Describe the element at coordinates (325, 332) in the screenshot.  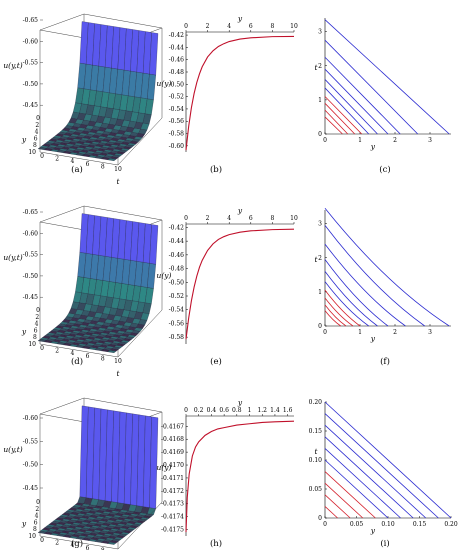
I see `x-tick-label: 0` at that location.